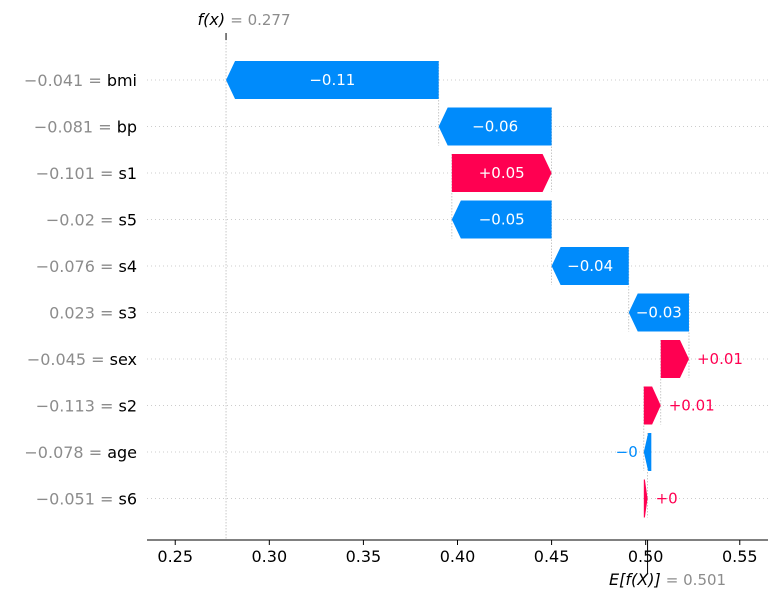  I want to click on feature-label-s5: −0.02 = s5, so click(91, 219).